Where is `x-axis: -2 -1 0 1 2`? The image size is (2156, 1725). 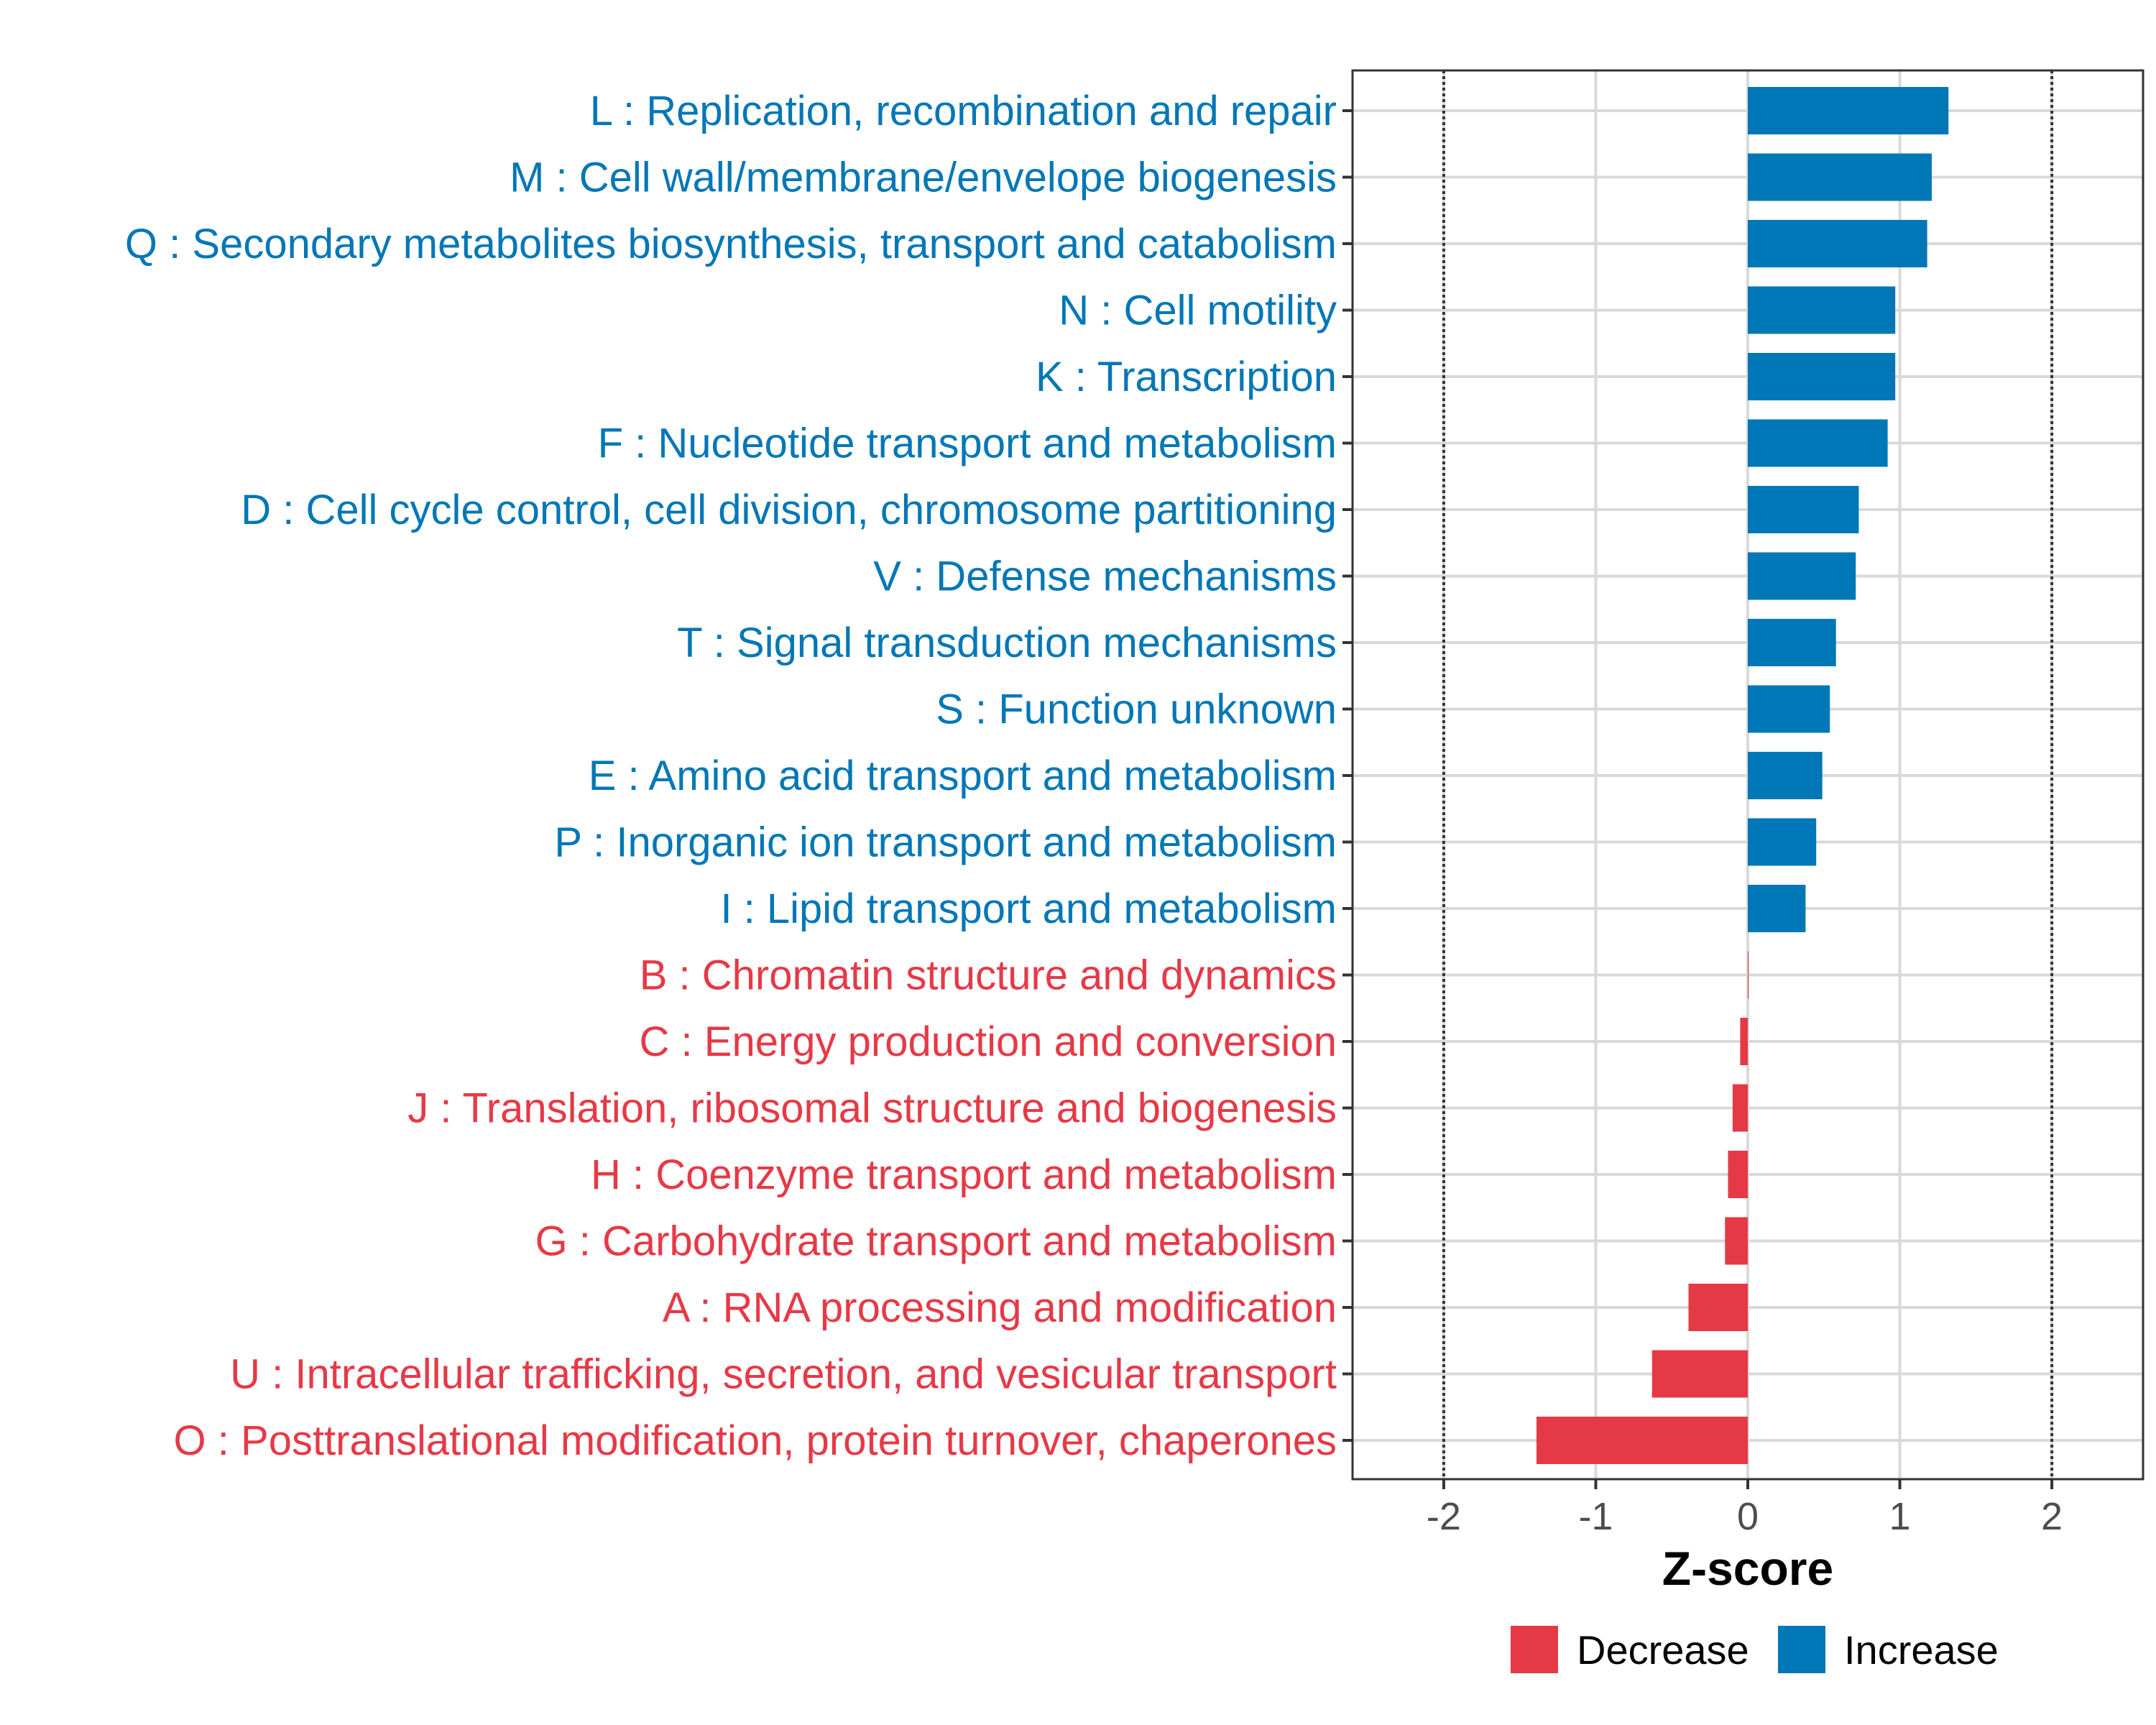 x-axis: -2 -1 0 1 2 is located at coordinates (1745, 1508).